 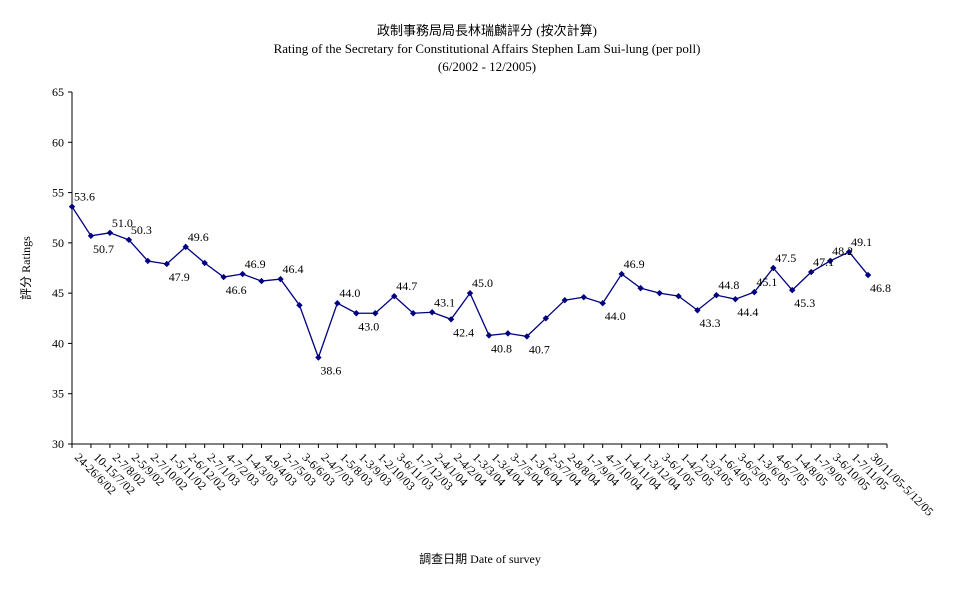 What do you see at coordinates (368, 326) in the screenshot?
I see `data-label: 43.0` at bounding box center [368, 326].